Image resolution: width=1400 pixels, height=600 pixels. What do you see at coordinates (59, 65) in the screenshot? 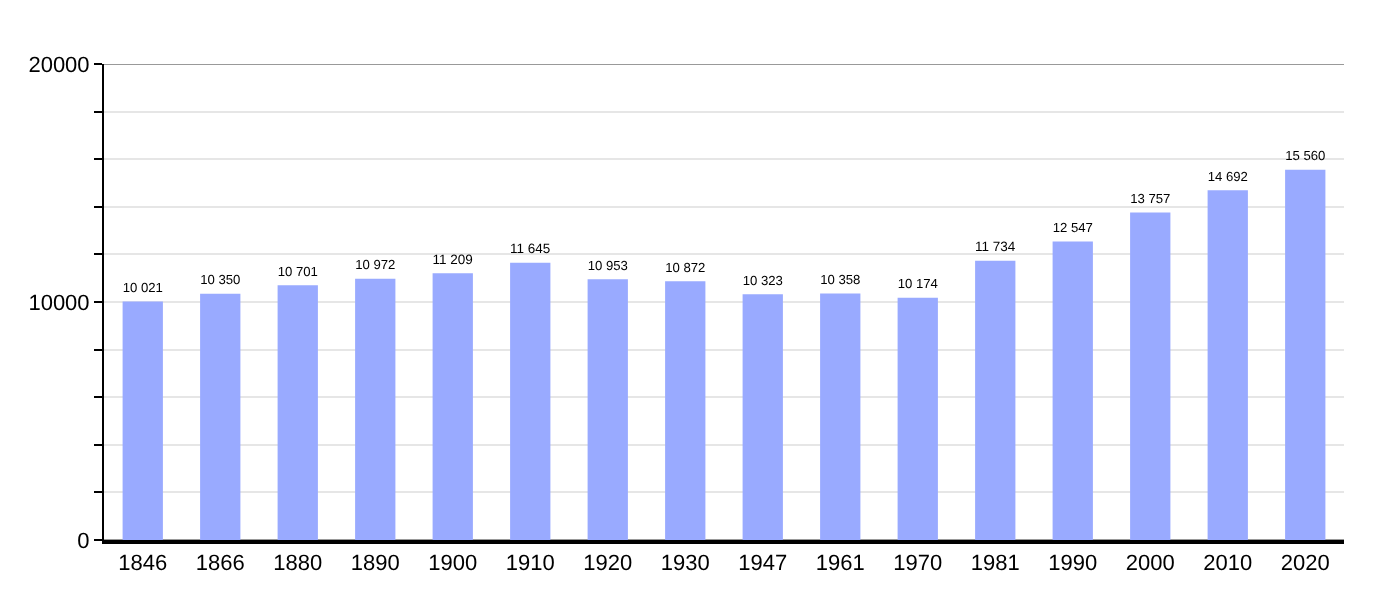
I see `y-tick-label: 20000` at bounding box center [59, 65].